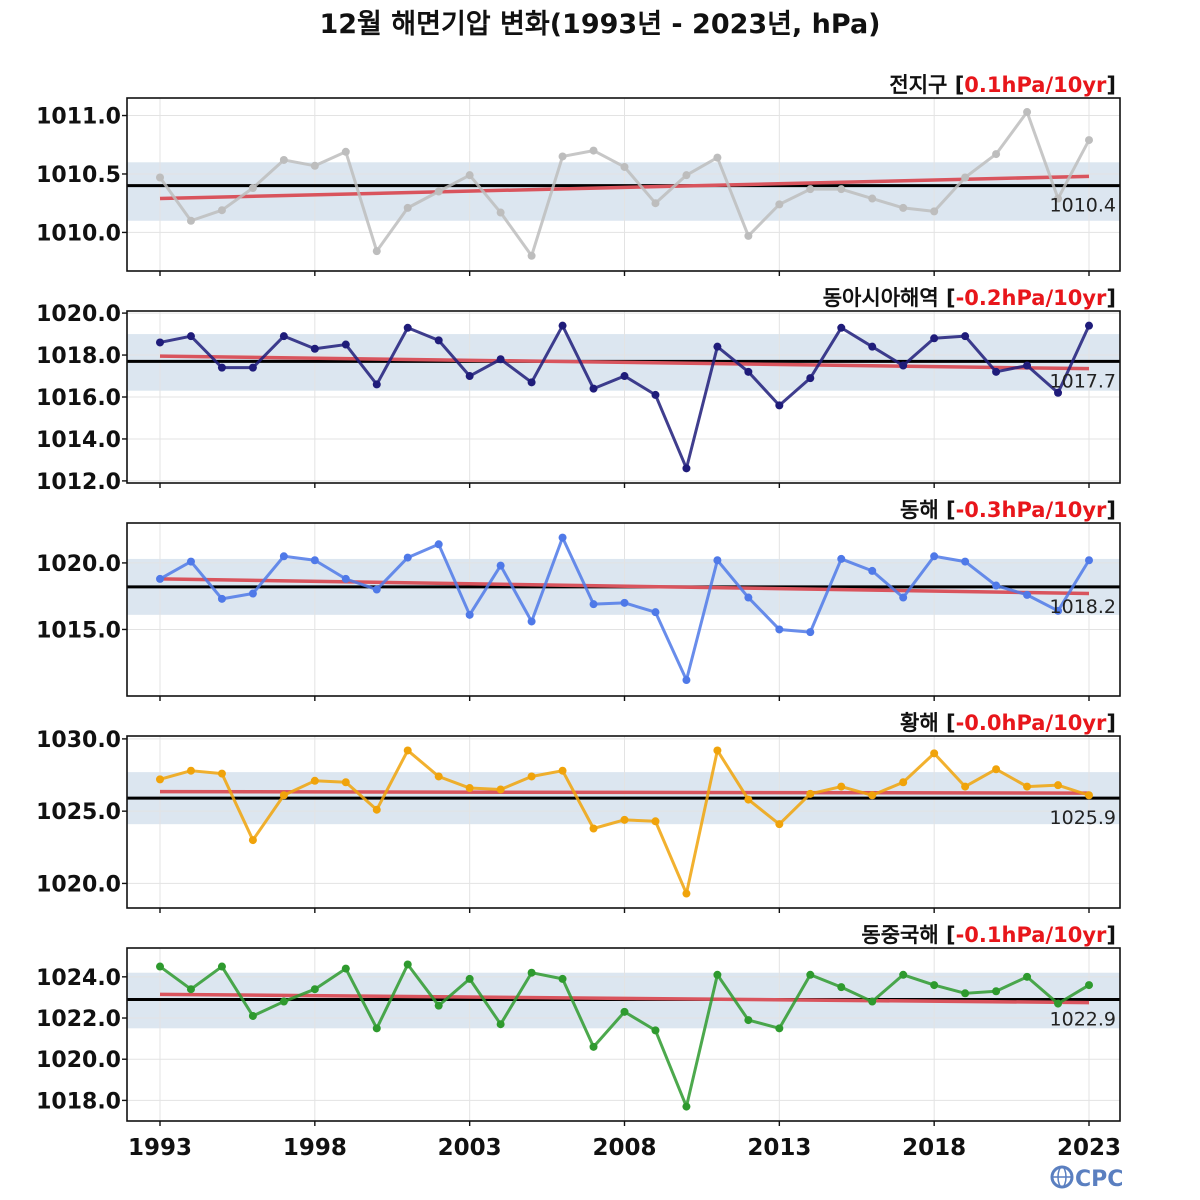 This screenshot has height=1200, width=1200. What do you see at coordinates (1031, 510) in the screenshot?
I see `trend-value: -0.3hPa/10yr` at bounding box center [1031, 510].